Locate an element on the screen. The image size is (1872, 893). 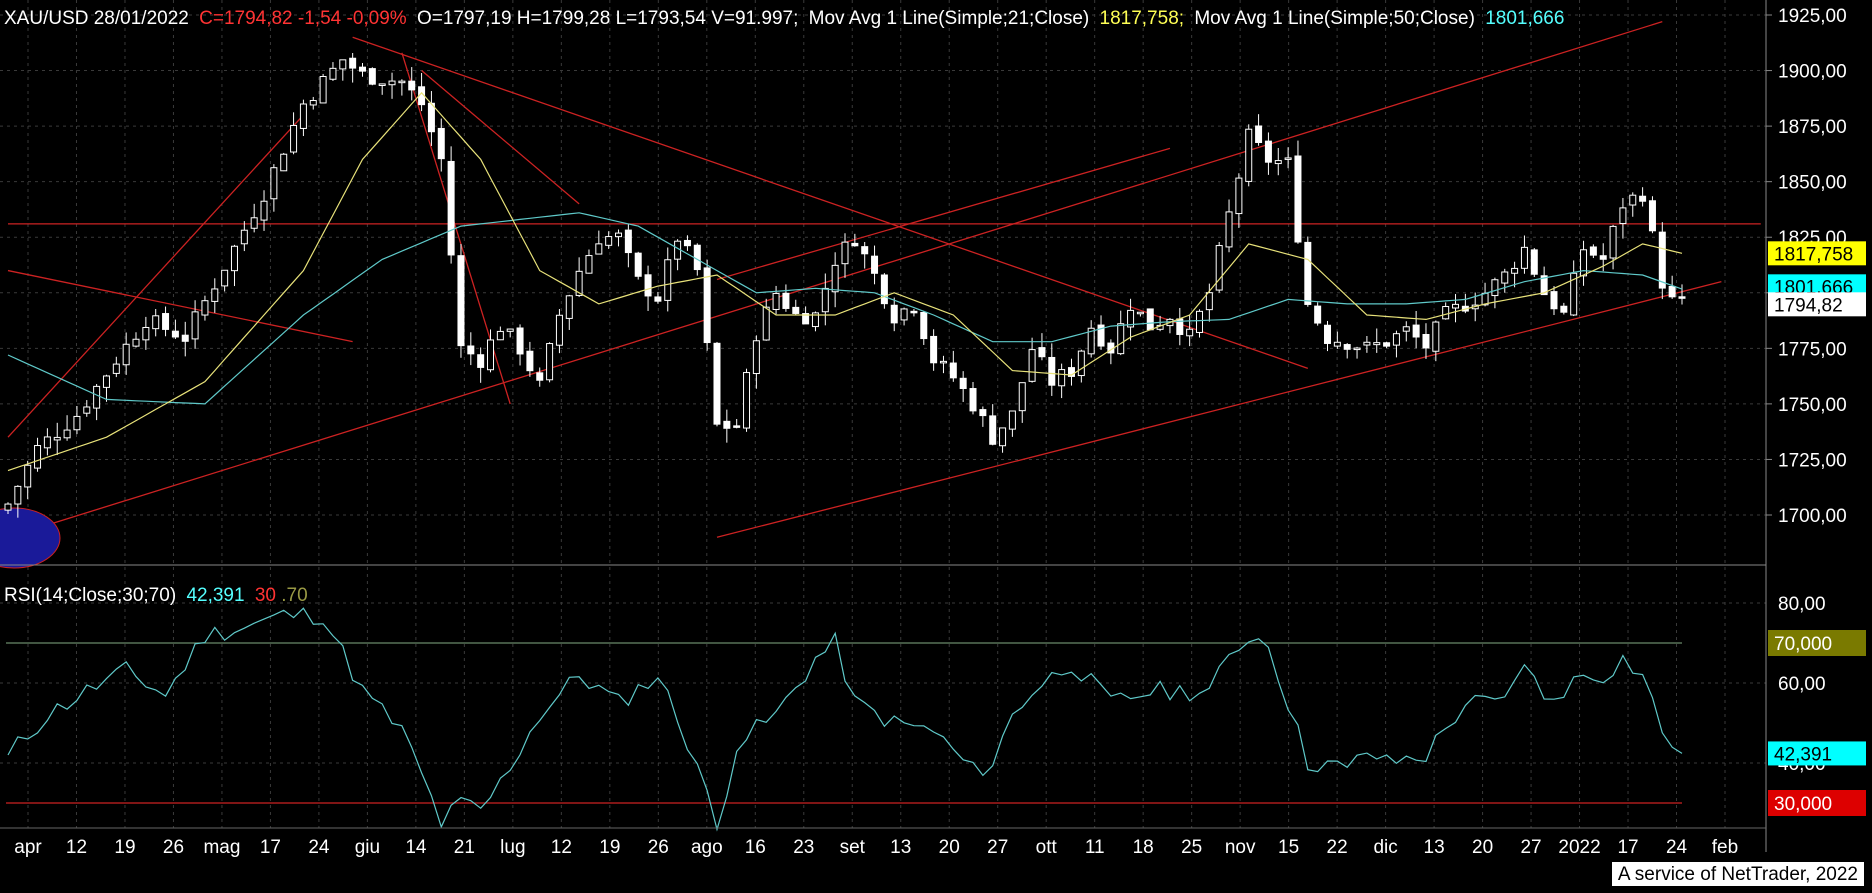
ellipse-annotation-layer is located at coordinates (30, 538).